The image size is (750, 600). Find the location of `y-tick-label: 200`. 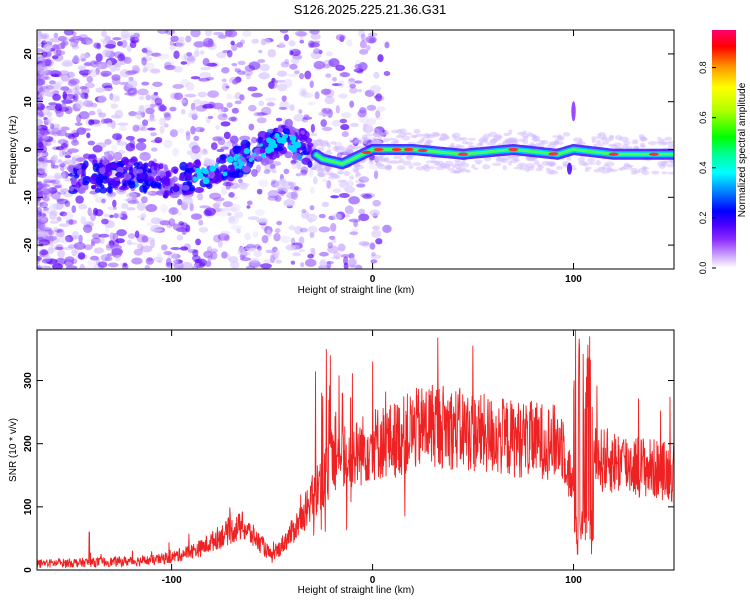

y-tick-label: 200 is located at coordinates (28, 443).